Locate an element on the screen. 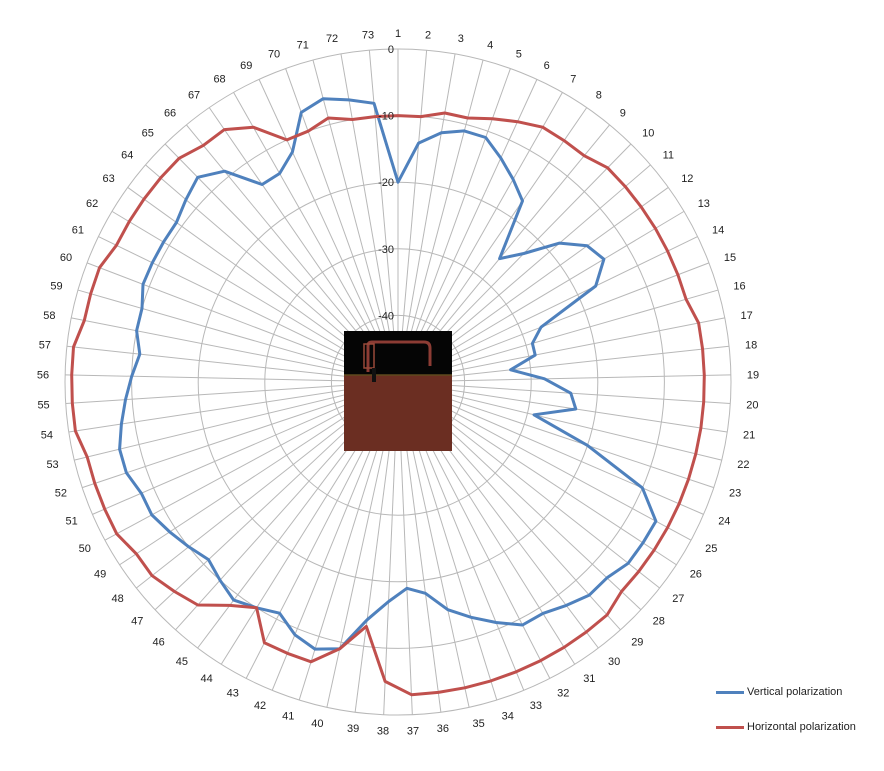  angle-tick-label: 13 is located at coordinates (704, 204).